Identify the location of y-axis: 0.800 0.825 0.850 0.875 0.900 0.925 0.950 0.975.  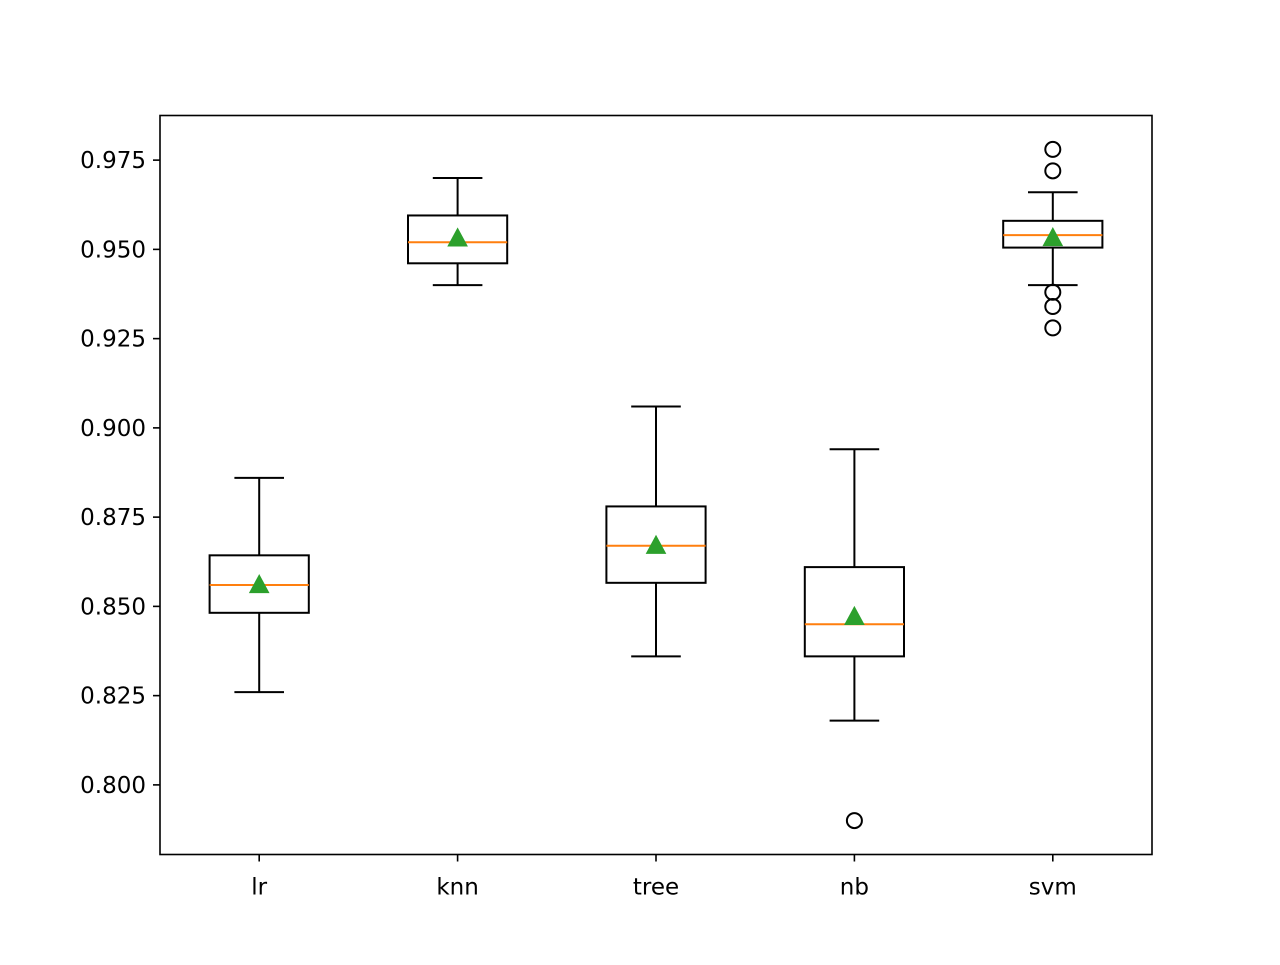
(120, 473).